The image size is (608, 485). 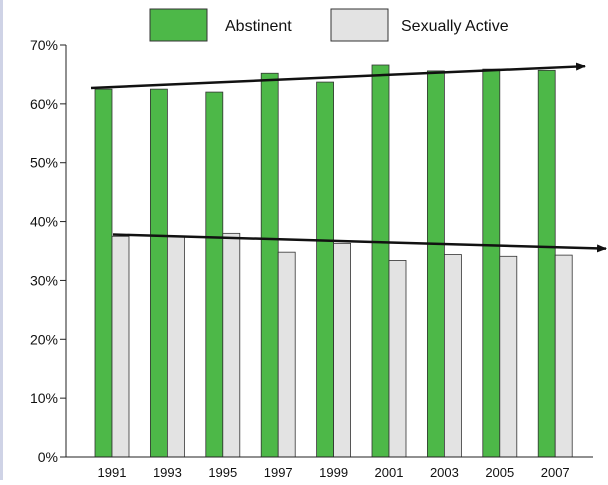 I want to click on x-tick-label: 2003, so click(x=444, y=472).